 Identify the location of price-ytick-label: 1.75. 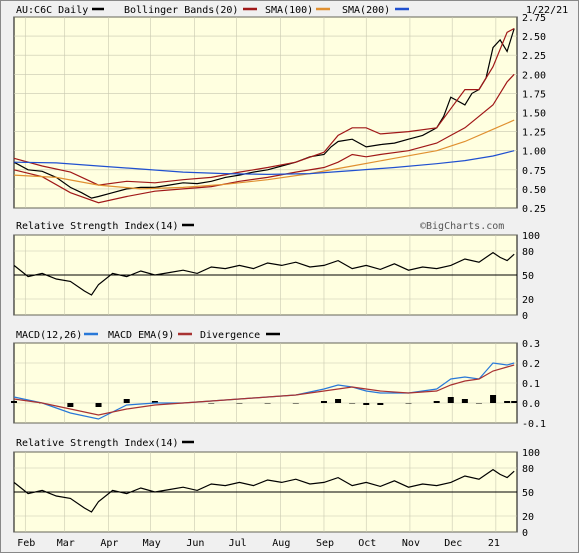
(534, 94).